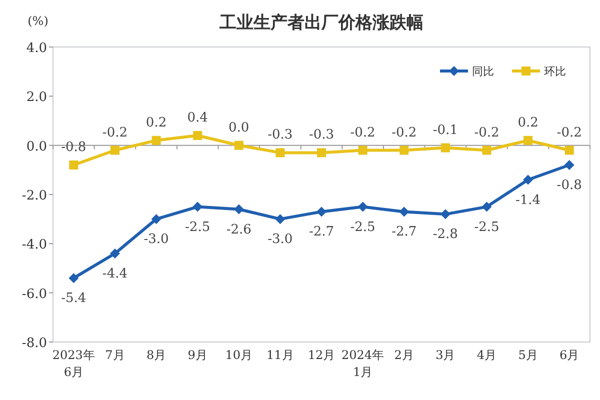  What do you see at coordinates (528, 200) in the screenshot?
I see `data-label: -1.4` at bounding box center [528, 200].